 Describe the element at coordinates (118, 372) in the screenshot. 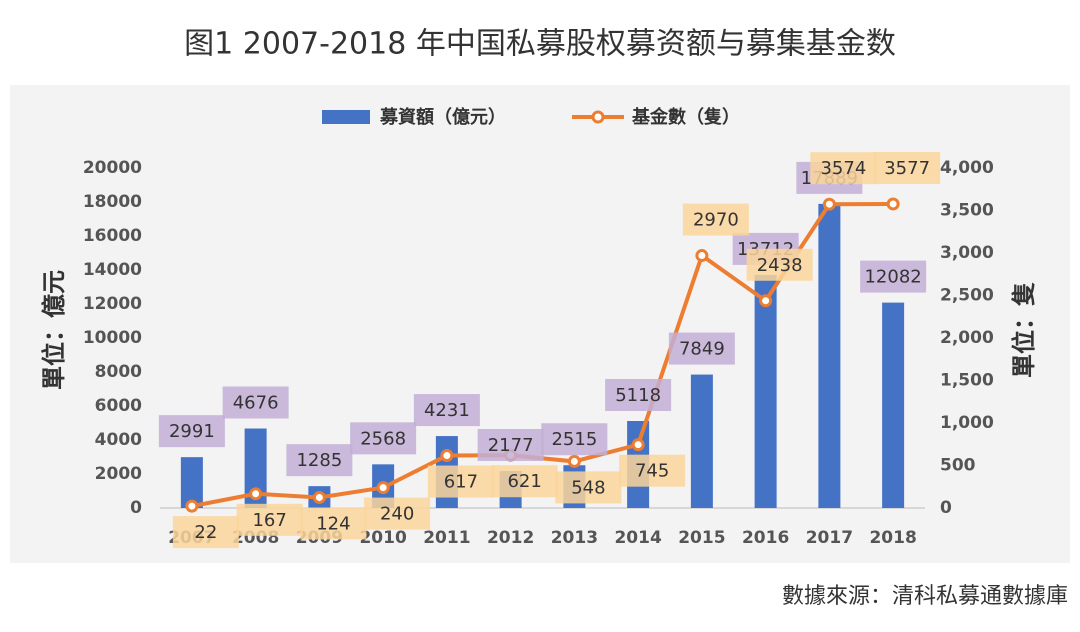

I see `y-tick-label: 8000` at that location.